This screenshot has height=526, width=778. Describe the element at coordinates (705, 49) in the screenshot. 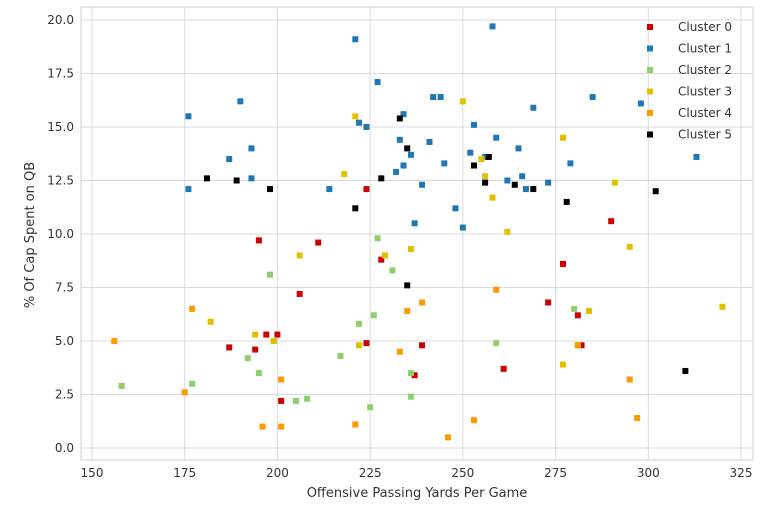

I see `legend-label: Cluster 1` at that location.